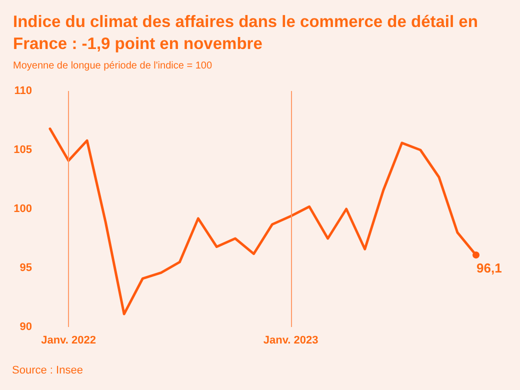  Describe the element at coordinates (26, 327) in the screenshot. I see `y-tick-label: 90` at that location.